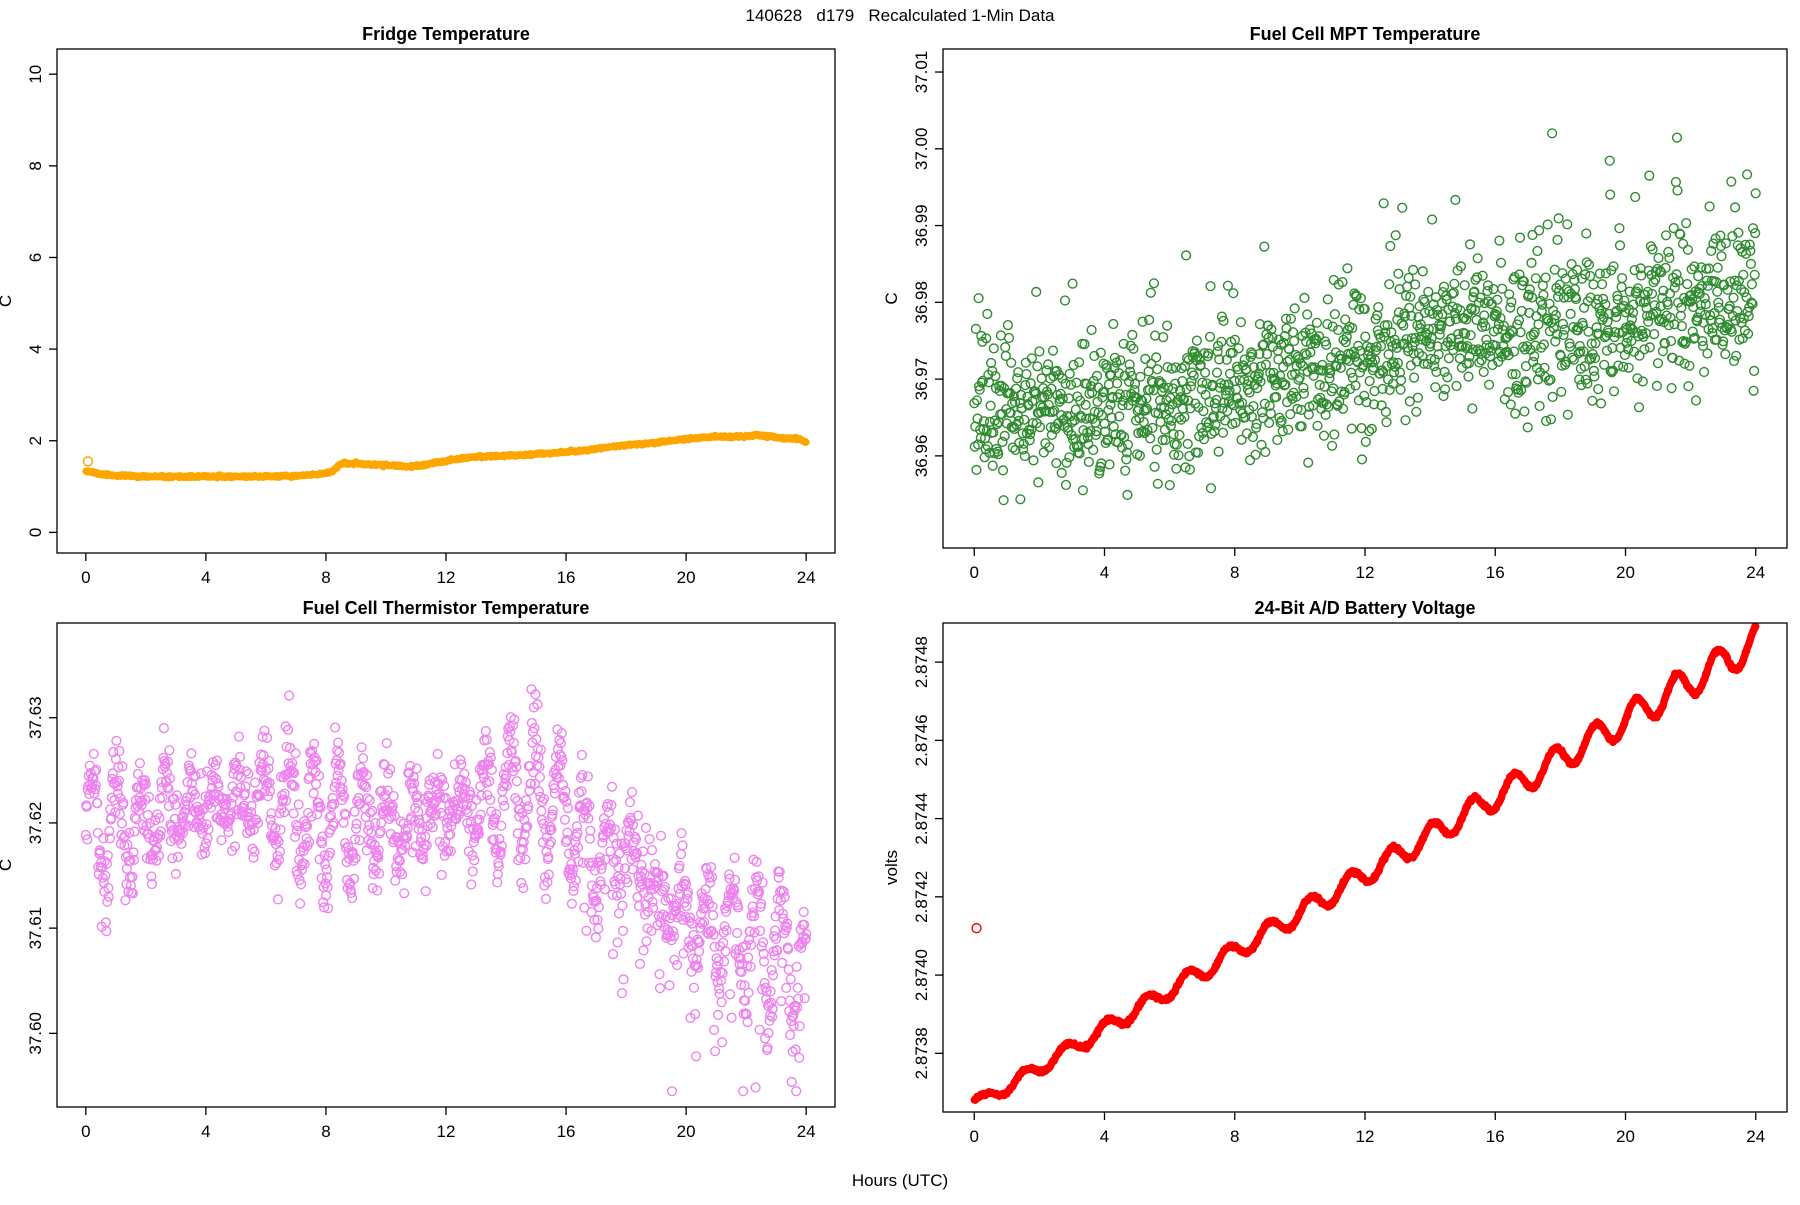  What do you see at coordinates (35, 257) in the screenshot?
I see `y-tick-label: 6` at bounding box center [35, 257].